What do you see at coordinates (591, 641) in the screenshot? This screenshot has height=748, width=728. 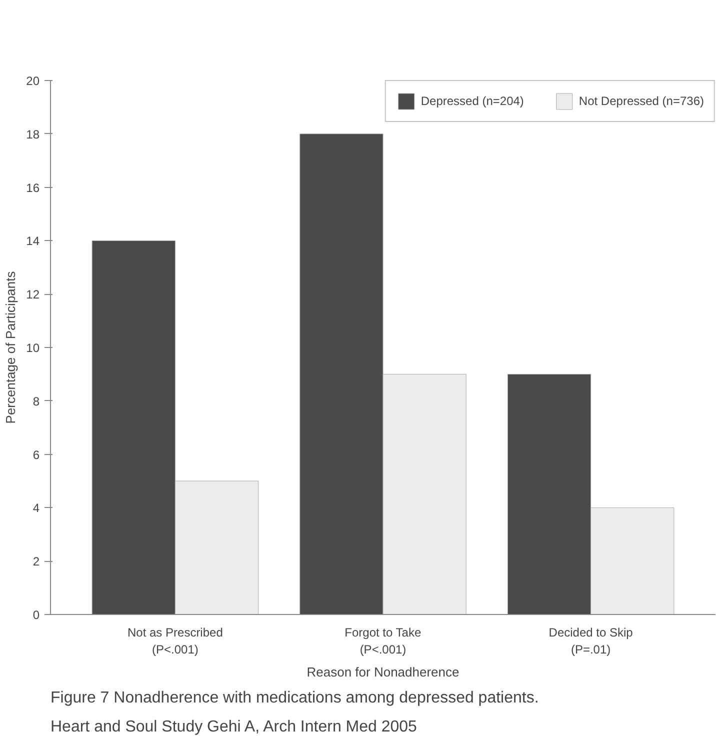 I see `x-tick-label: Decided to Skip (P=.01)` at bounding box center [591, 641].